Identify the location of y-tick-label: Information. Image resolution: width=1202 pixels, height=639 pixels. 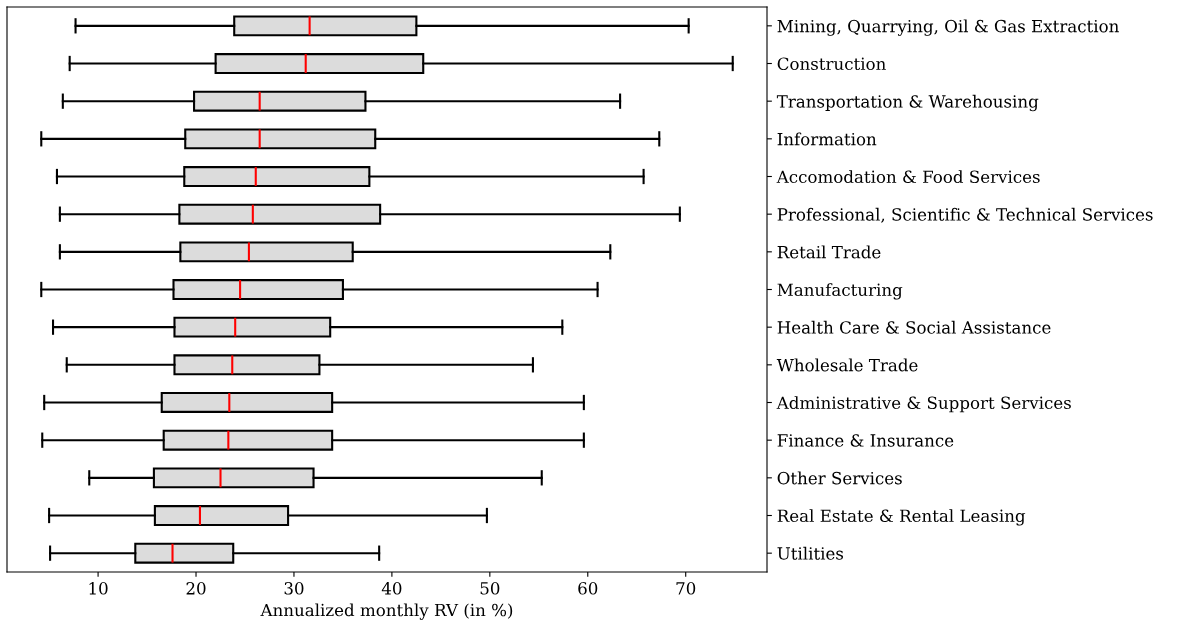
(827, 139).